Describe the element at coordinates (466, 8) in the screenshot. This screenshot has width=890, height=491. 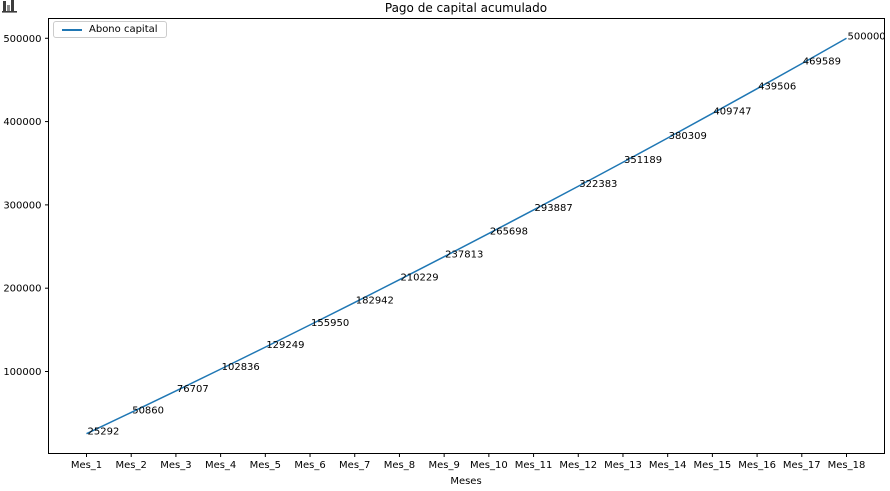
I see `chart-title: Pago de capital acumulado` at that location.